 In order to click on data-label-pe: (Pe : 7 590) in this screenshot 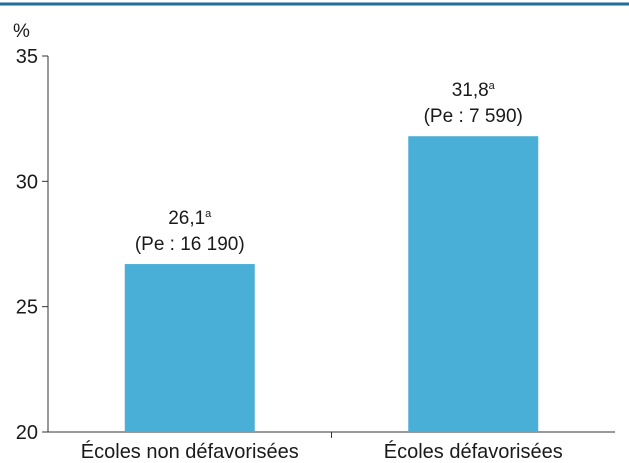, I will do `click(473, 116)`.